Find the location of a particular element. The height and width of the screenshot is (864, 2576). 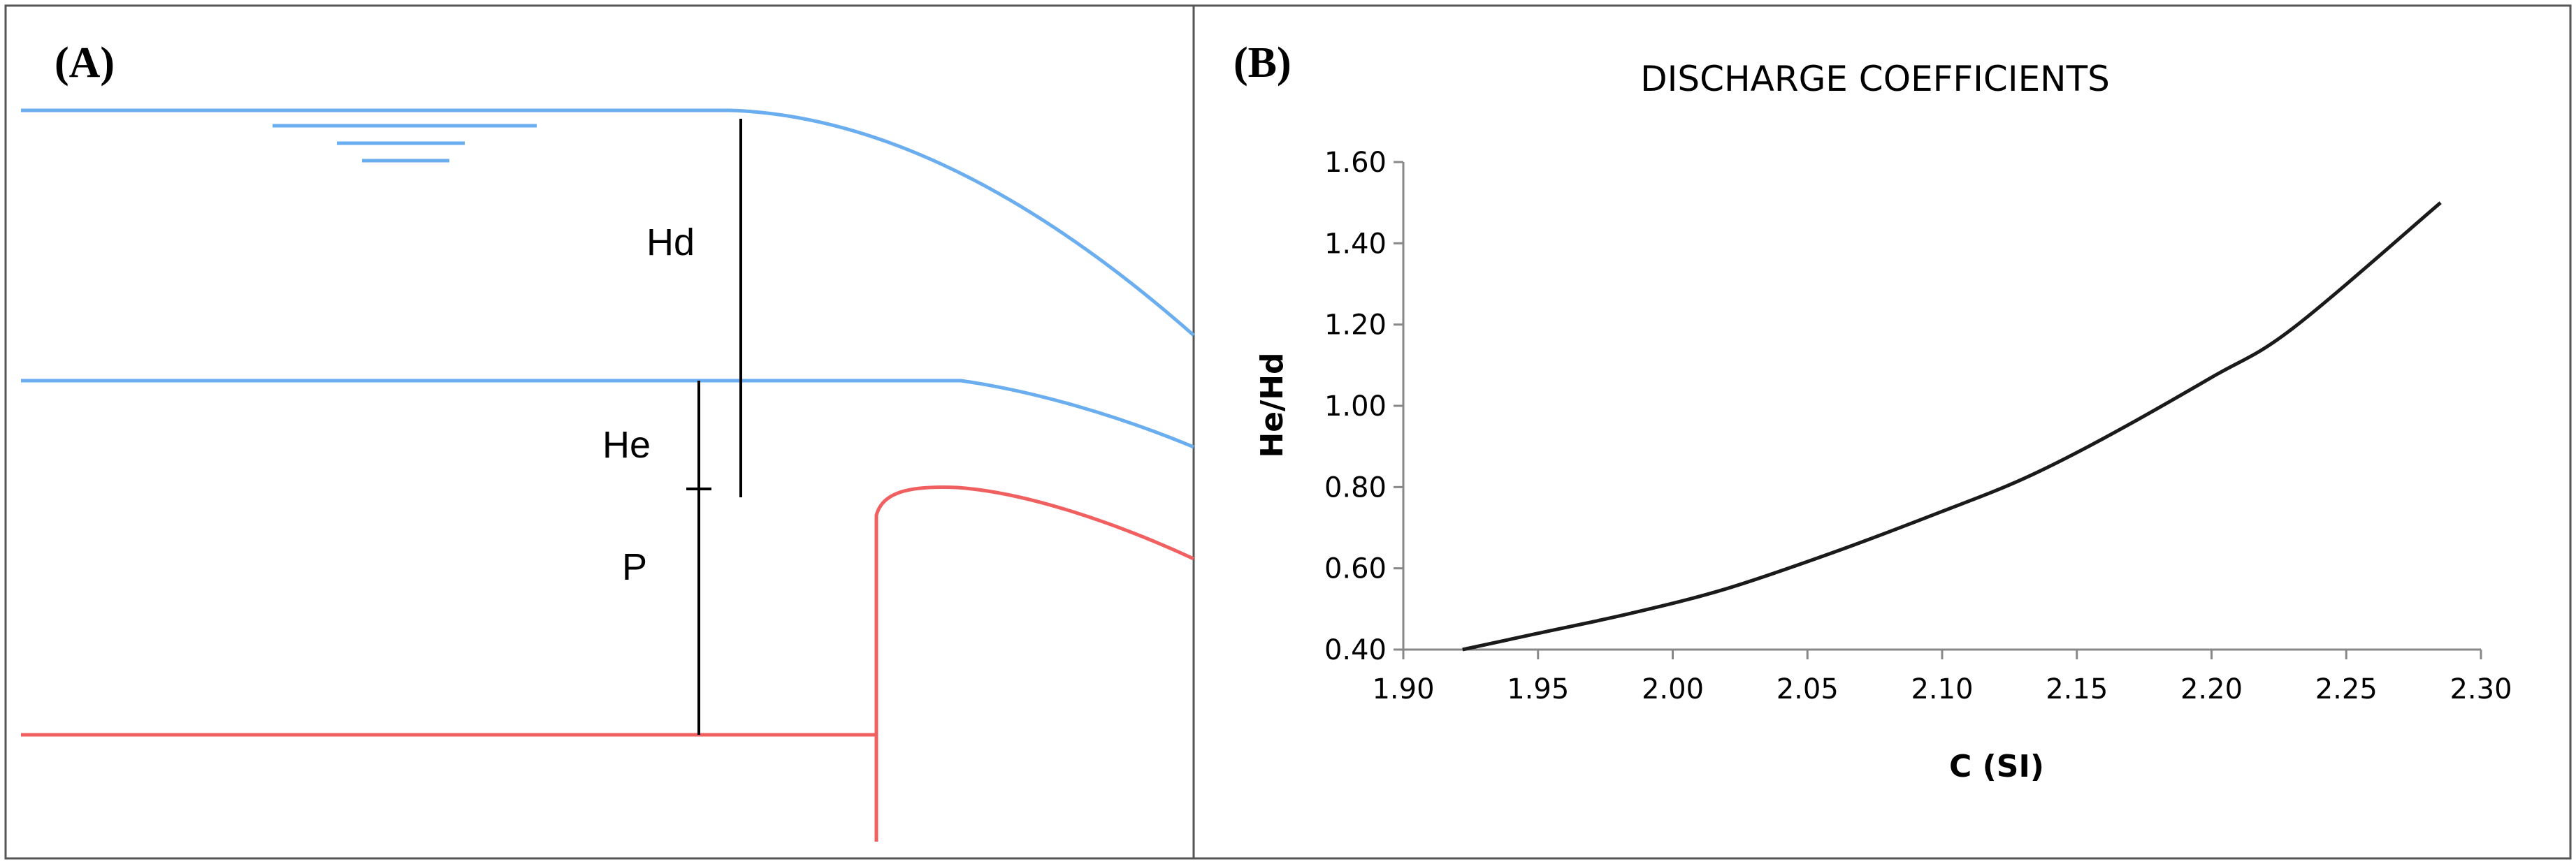

x-tick-label: 2.15 is located at coordinates (2077, 689).